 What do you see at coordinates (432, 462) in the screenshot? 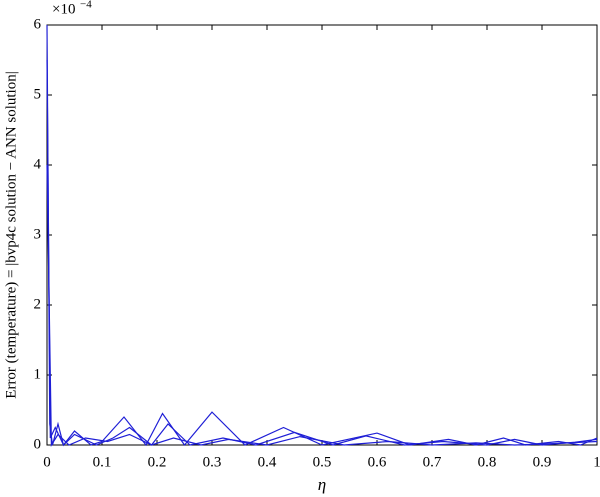
I see `x-tick-label: 0.7` at bounding box center [432, 462].